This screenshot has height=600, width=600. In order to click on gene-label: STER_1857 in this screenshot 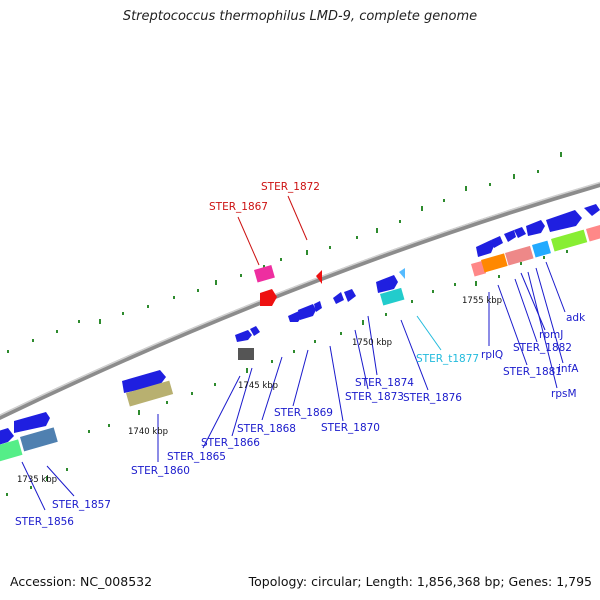, I will do `click(81, 505)`.